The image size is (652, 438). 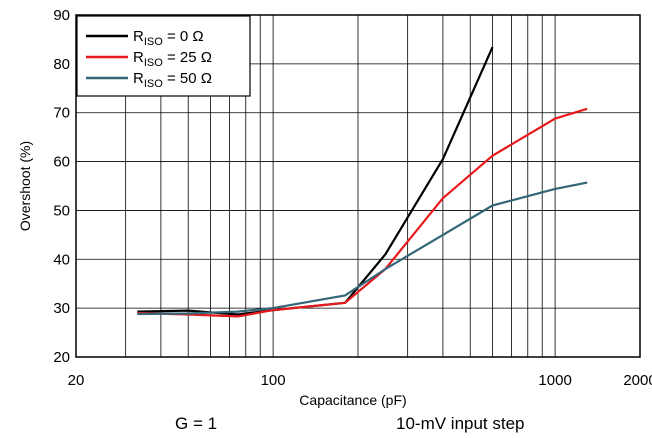 What do you see at coordinates (61, 64) in the screenshot?
I see `y-tick-label: 80` at bounding box center [61, 64].